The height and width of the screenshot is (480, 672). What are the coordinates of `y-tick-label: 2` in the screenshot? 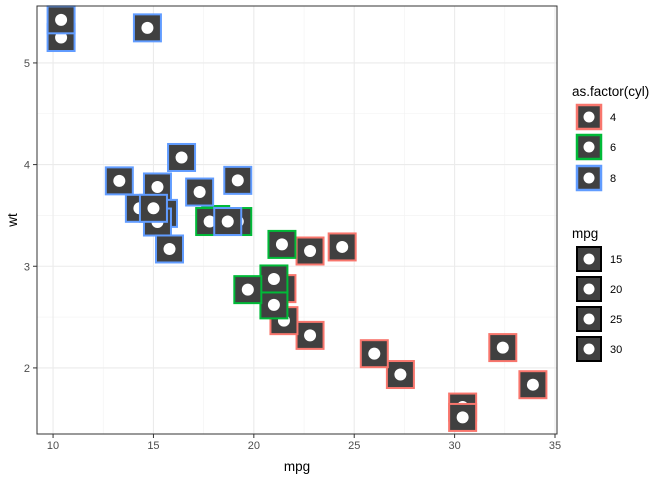 It's located at (27, 369).